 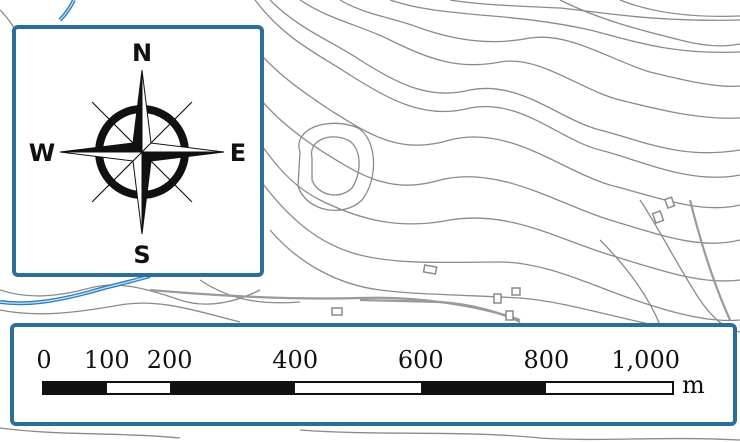 I want to click on compass-west-label: W, so click(x=42, y=153).